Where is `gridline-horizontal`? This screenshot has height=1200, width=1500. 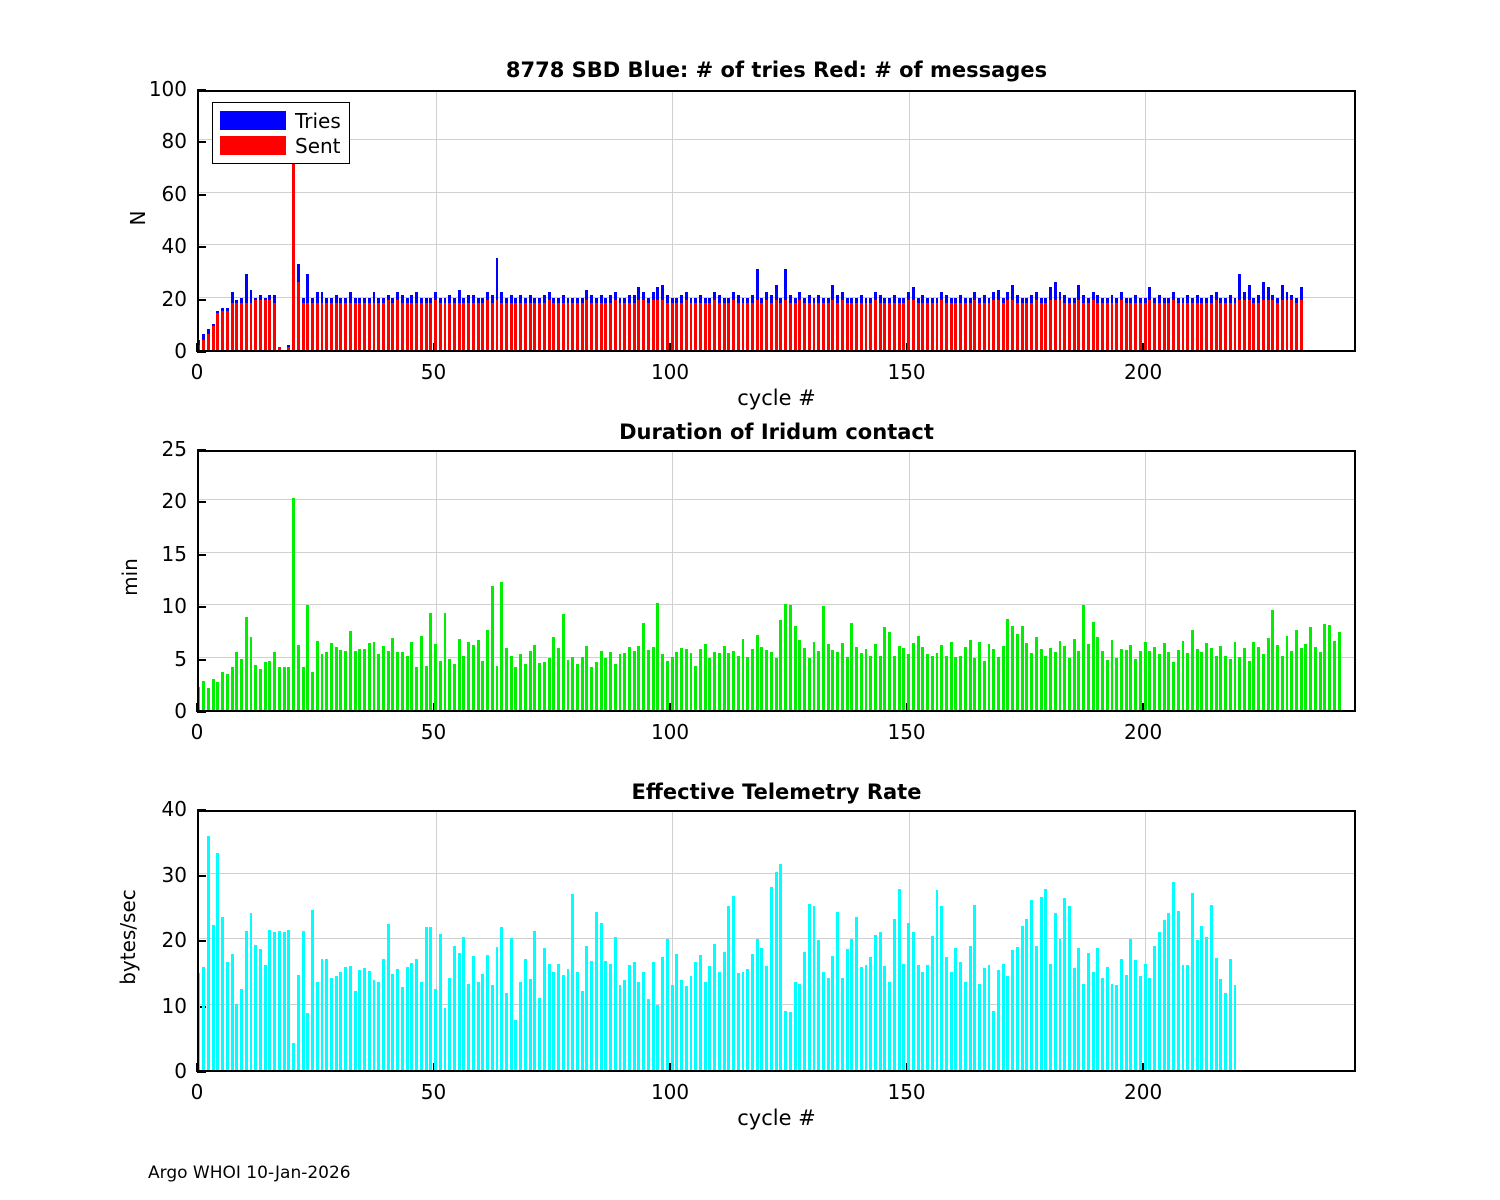
gridline-horizontal is located at coordinates (776, 192).